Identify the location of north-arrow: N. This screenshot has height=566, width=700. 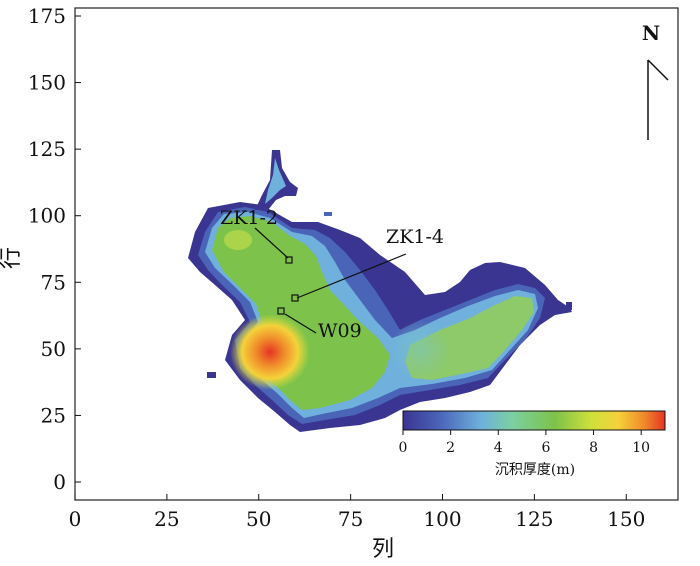
(655, 80).